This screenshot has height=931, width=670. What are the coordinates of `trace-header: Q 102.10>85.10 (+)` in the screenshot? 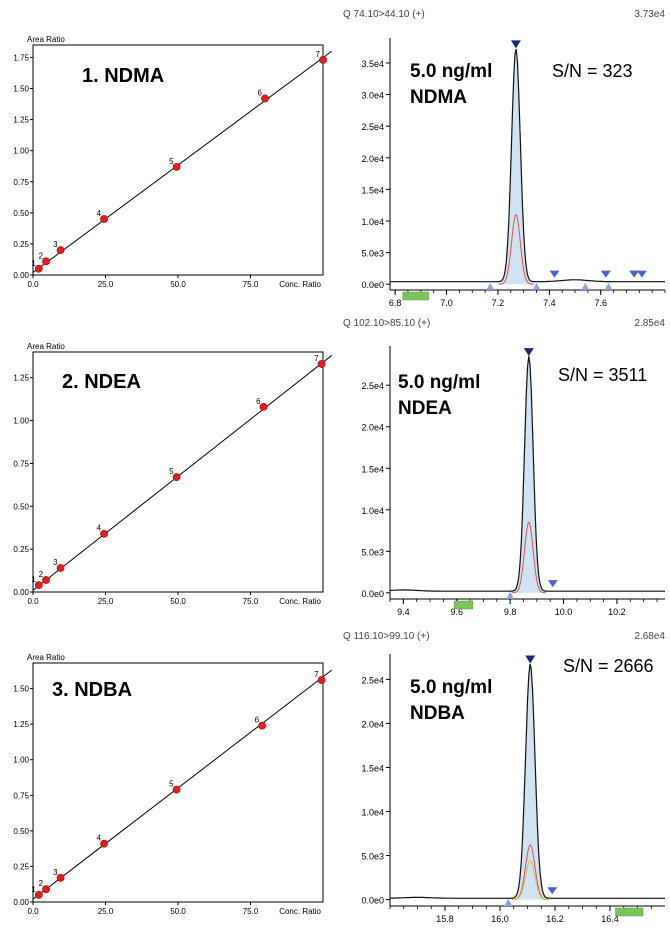 It's located at (386, 323).